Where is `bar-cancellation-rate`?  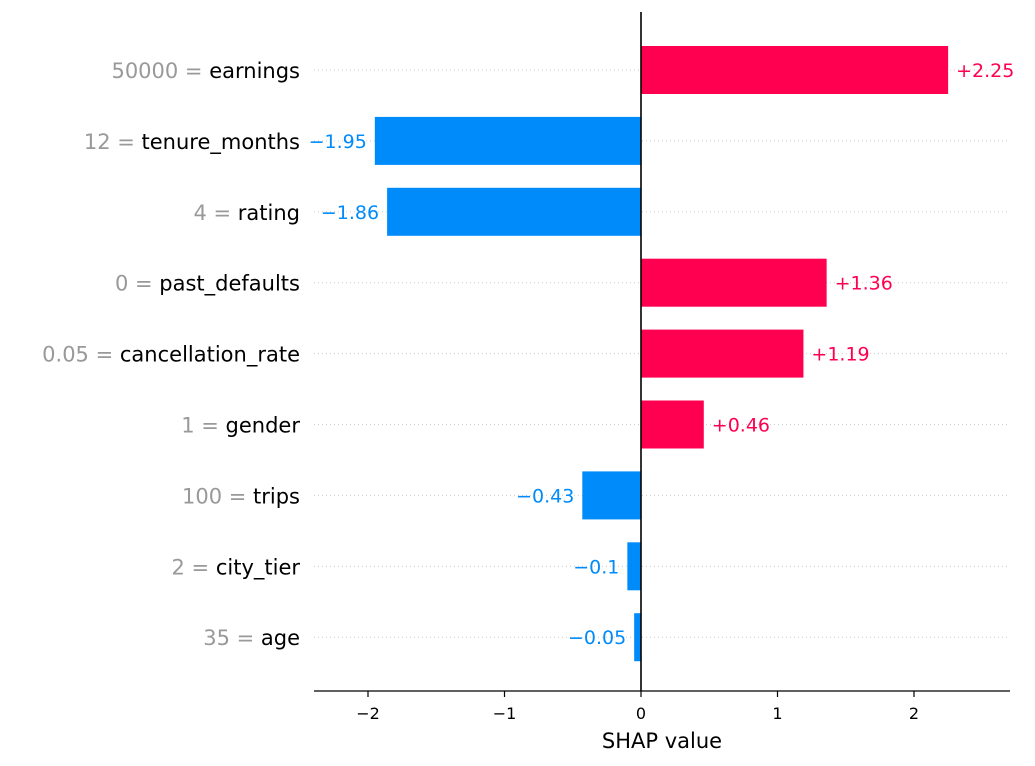 bar-cancellation-rate is located at coordinates (722, 353).